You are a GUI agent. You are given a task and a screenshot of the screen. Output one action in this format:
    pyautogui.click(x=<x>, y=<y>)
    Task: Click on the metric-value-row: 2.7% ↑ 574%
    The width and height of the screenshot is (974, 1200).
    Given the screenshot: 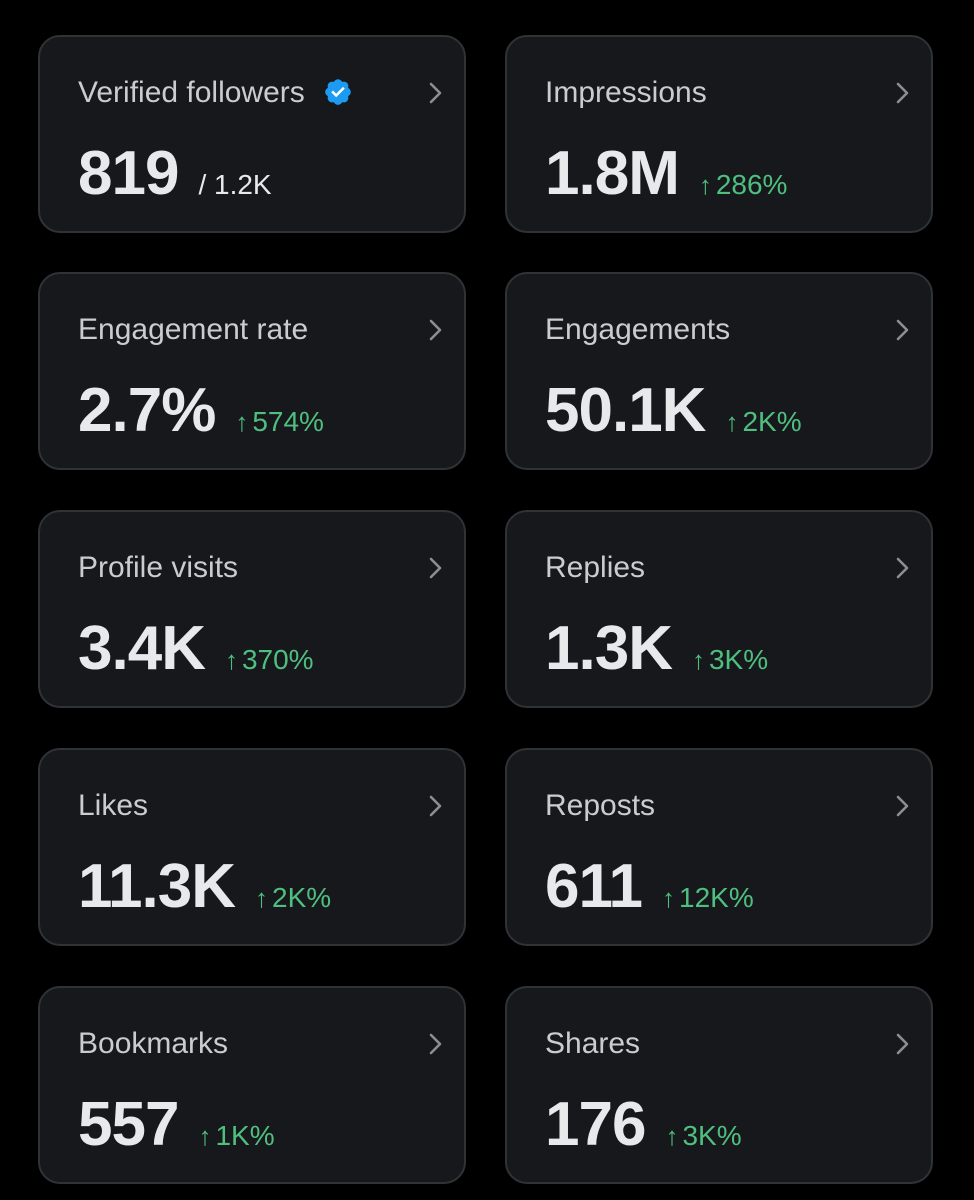 What is the action you would take?
    pyautogui.click(x=201, y=411)
    